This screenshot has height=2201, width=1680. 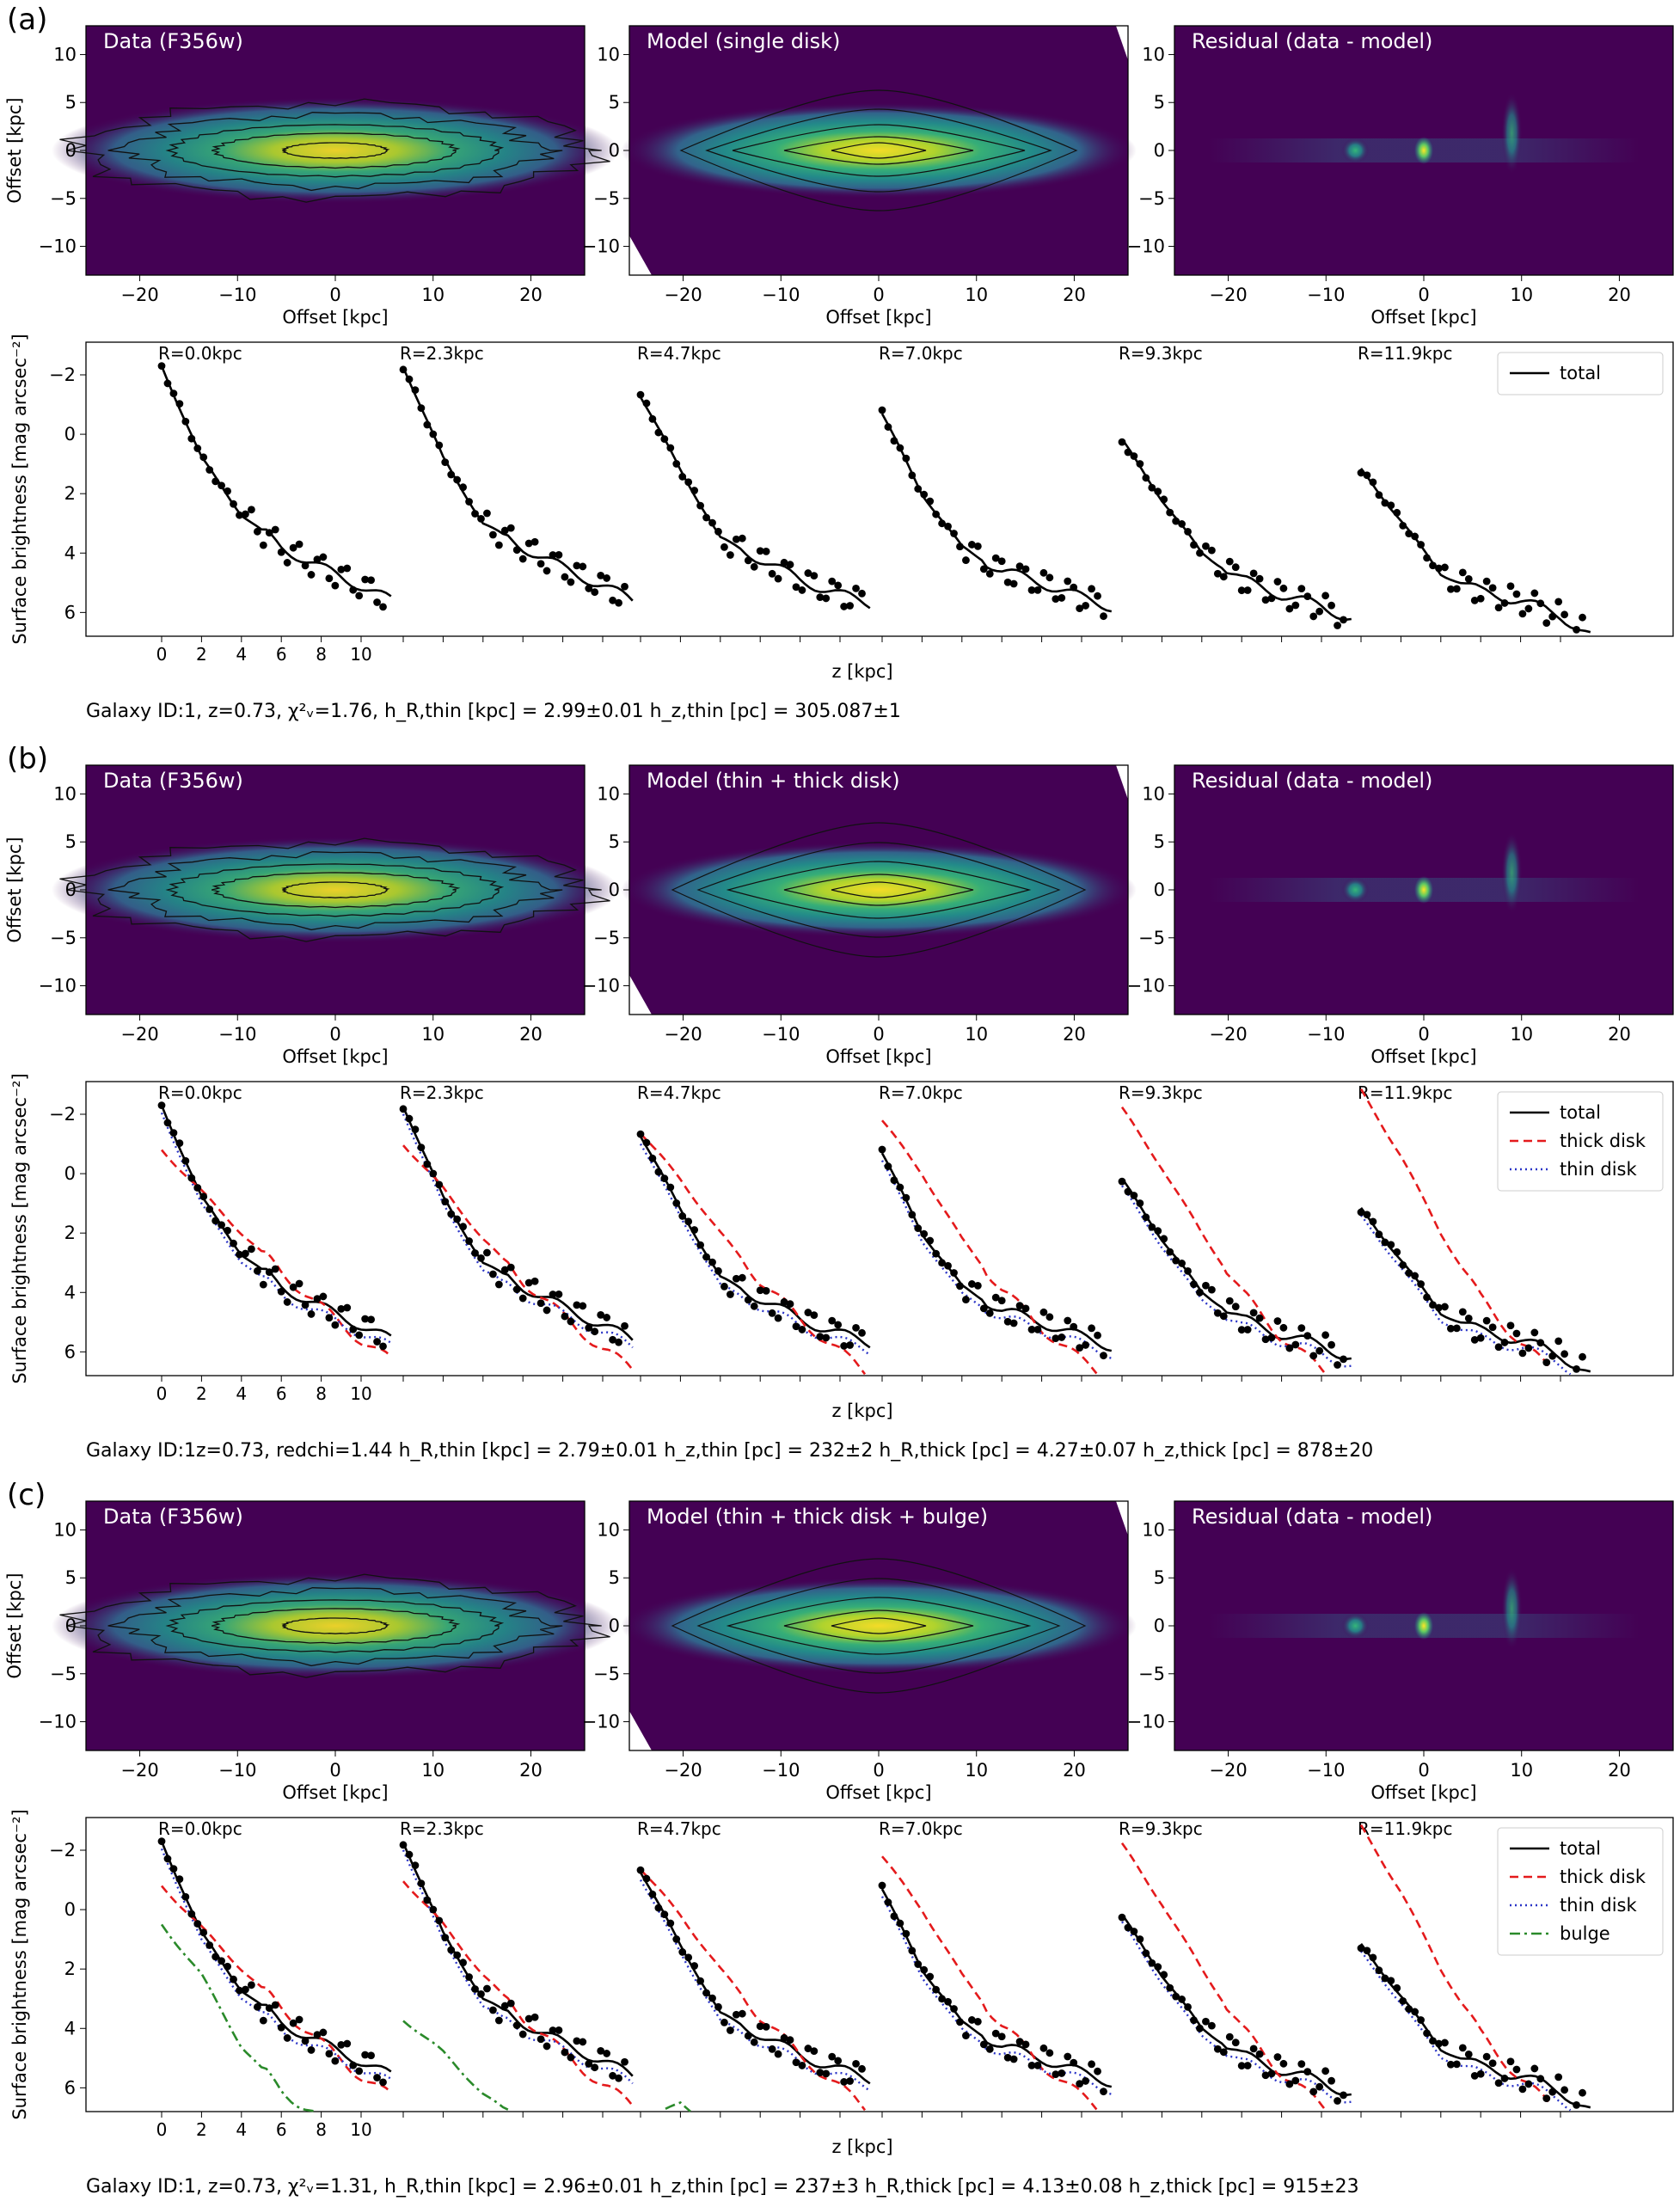 I want to click on profile-radius-label: R=11.9kpc, so click(x=1405, y=1092).